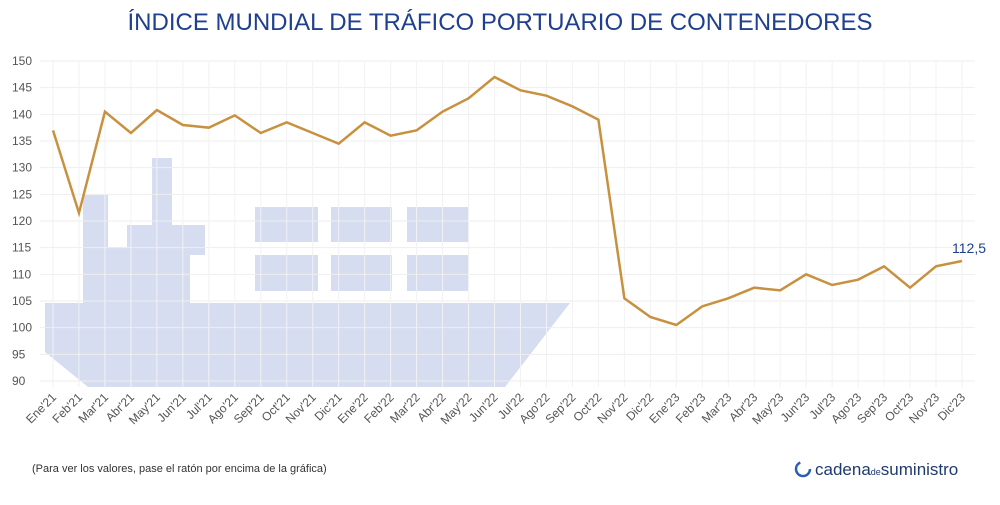 The height and width of the screenshot is (505, 1000). Describe the element at coordinates (22, 141) in the screenshot. I see `y-tick-label: 135` at that location.